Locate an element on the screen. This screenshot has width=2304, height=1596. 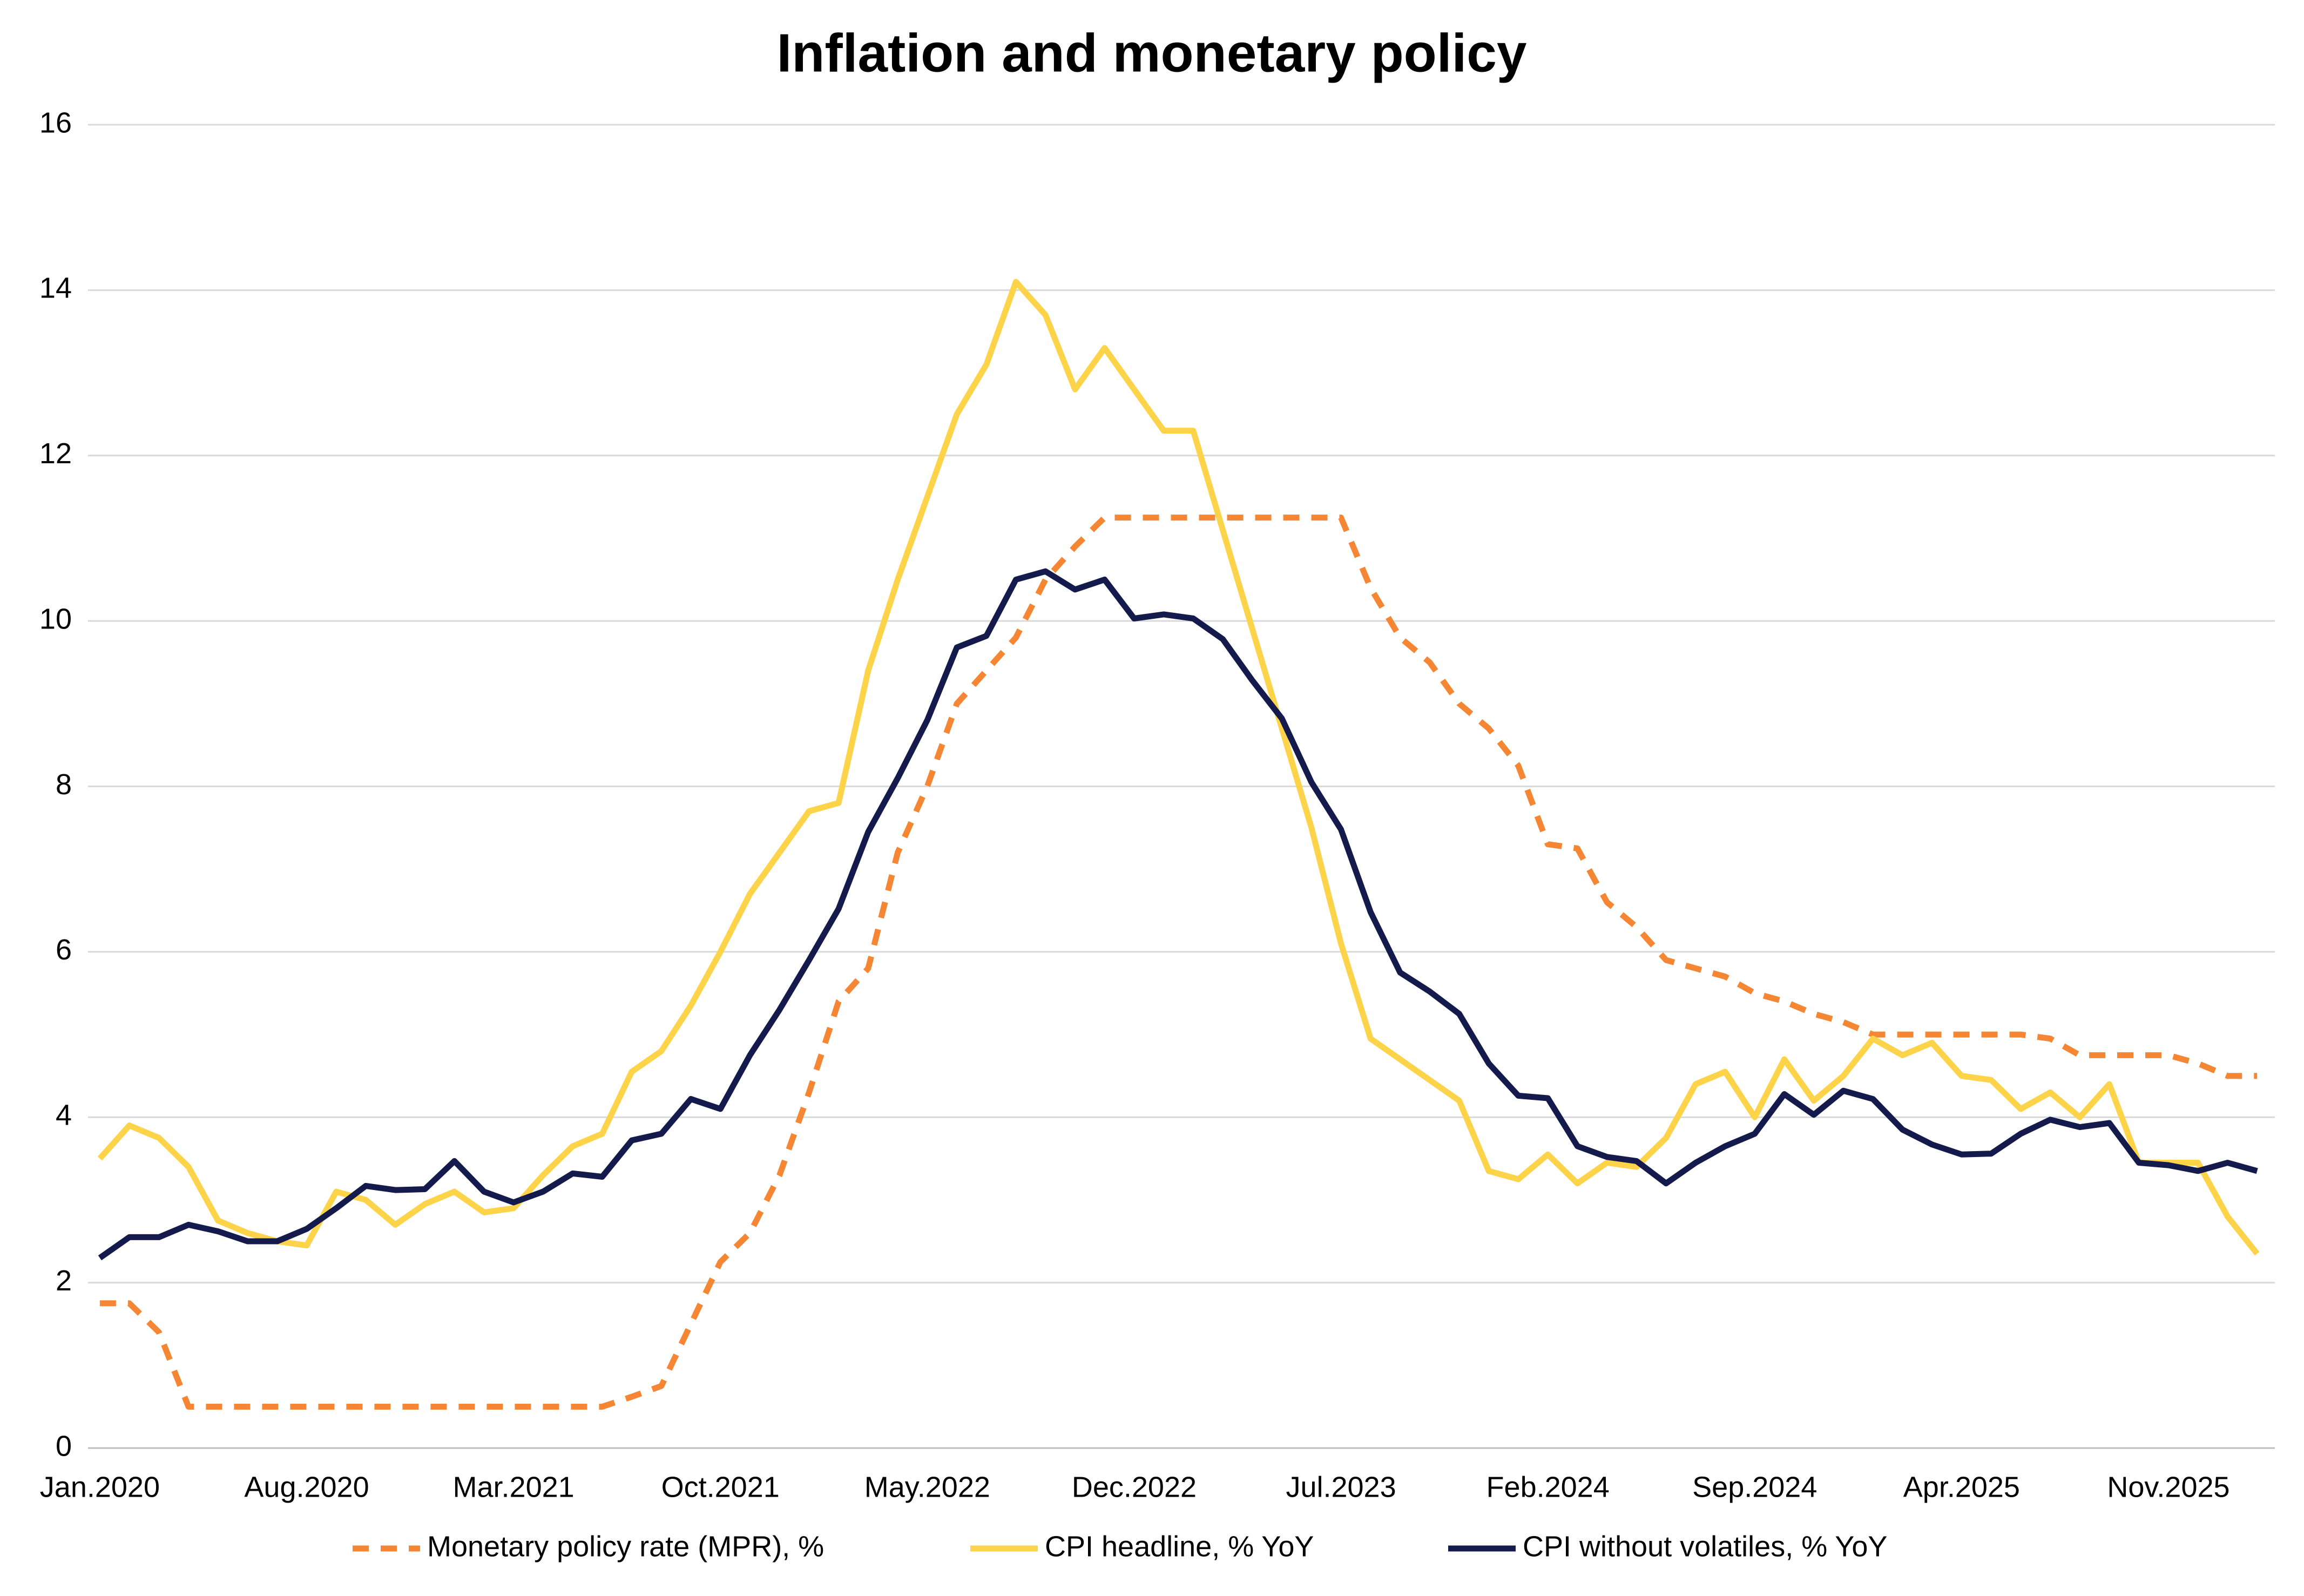
x-tick-label: Aug.2020 is located at coordinates (306, 1487).